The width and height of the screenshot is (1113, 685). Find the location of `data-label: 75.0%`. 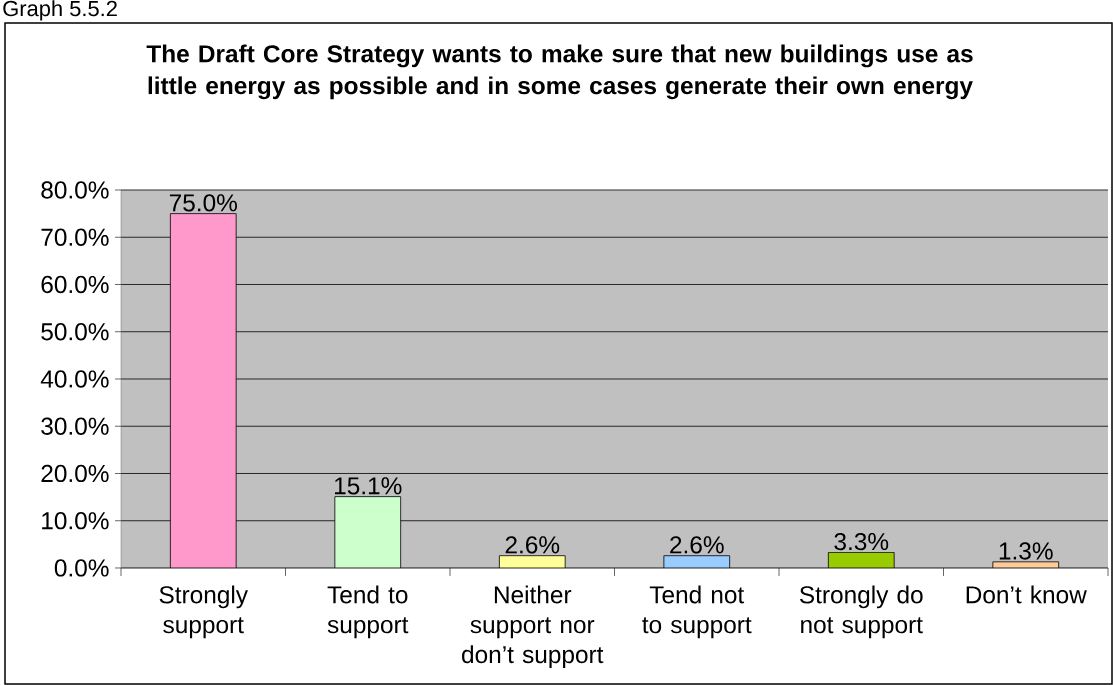

data-label: 75.0% is located at coordinates (203, 203).